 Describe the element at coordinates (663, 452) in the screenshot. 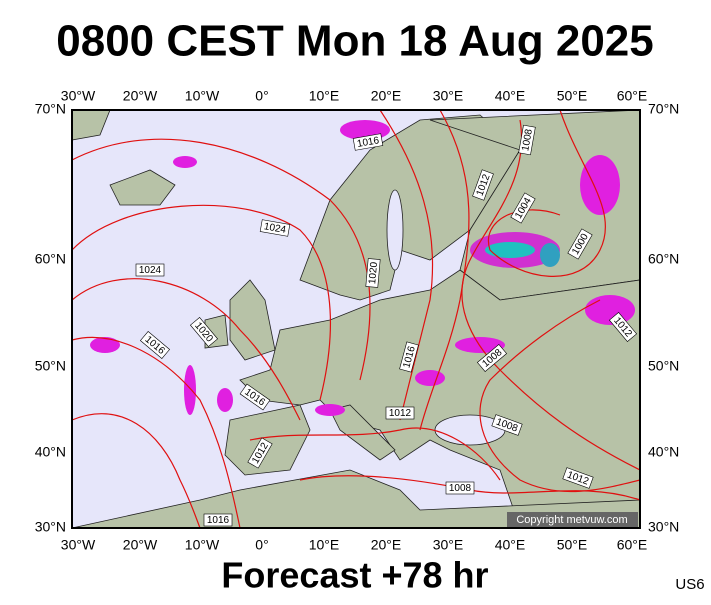

I see `right-axis-label: 40°N` at that location.